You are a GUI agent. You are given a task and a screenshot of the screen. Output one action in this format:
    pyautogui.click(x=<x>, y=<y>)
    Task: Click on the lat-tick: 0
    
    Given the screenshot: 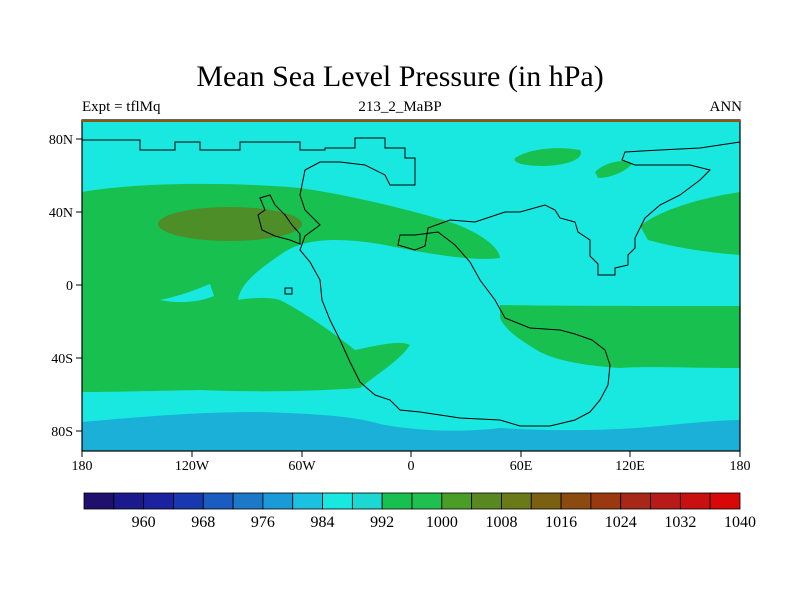 What is the action you would take?
    pyautogui.click(x=74, y=286)
    